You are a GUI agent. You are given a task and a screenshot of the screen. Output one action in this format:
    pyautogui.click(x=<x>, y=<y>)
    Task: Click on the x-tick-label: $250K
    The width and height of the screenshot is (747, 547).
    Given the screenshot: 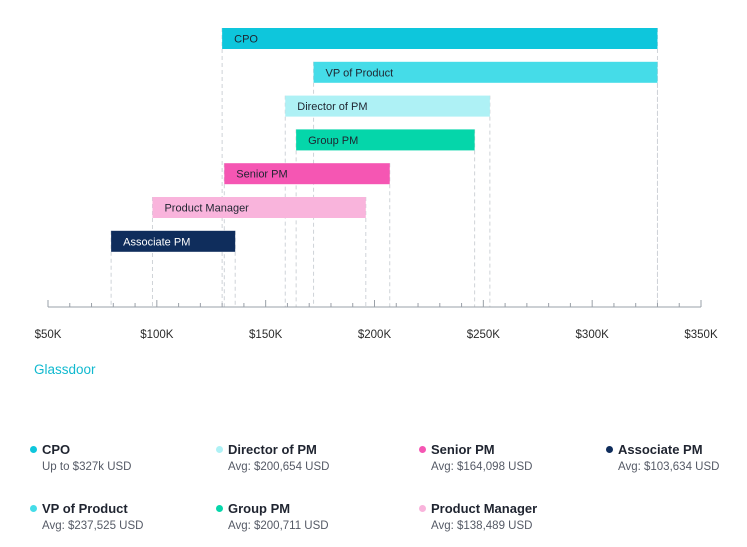 What is the action you would take?
    pyautogui.click(x=484, y=335)
    